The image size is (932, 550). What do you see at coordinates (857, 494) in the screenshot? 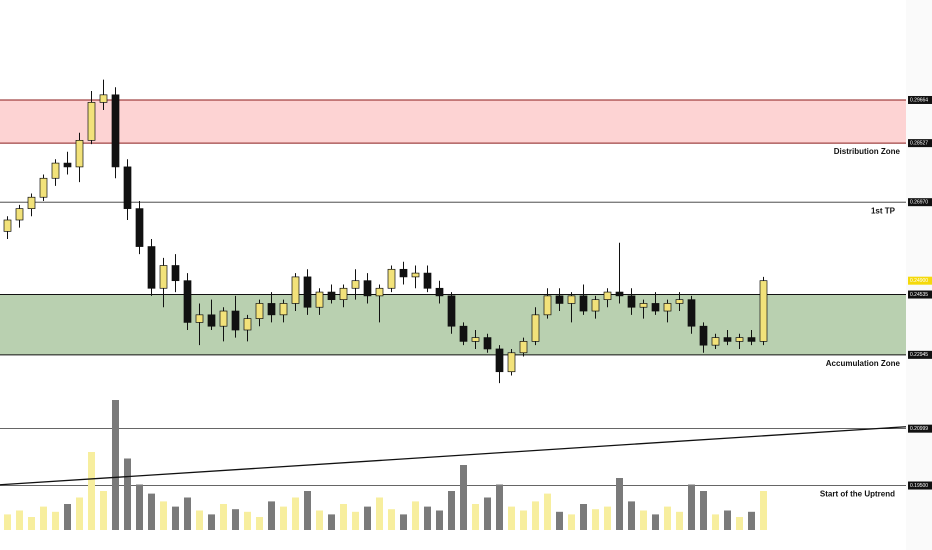
I see `level-label: Start of the Uptrend` at bounding box center [857, 494].